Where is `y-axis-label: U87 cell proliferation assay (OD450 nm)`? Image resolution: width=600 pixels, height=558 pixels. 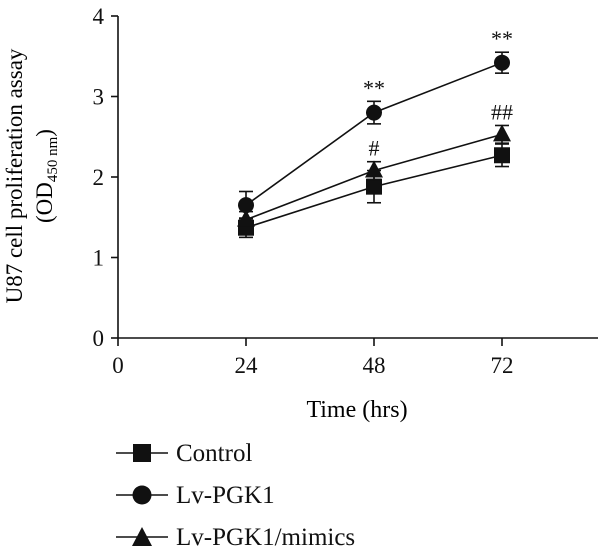
y-axis-label: U87 cell proliferation assay (OD450 nm) is located at coordinates (31, 175).